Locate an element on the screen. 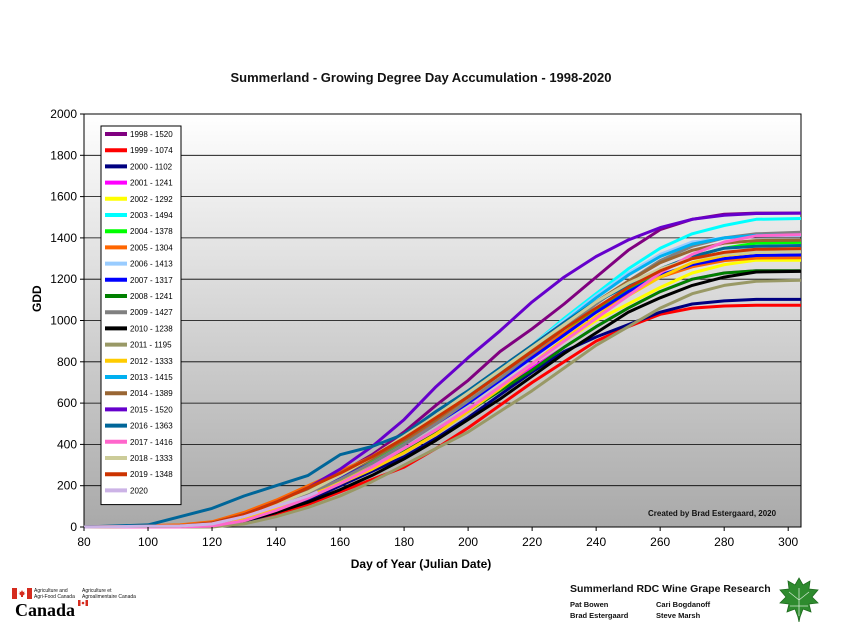  legend-entry: 1999 - 1074 is located at coordinates (151, 150).